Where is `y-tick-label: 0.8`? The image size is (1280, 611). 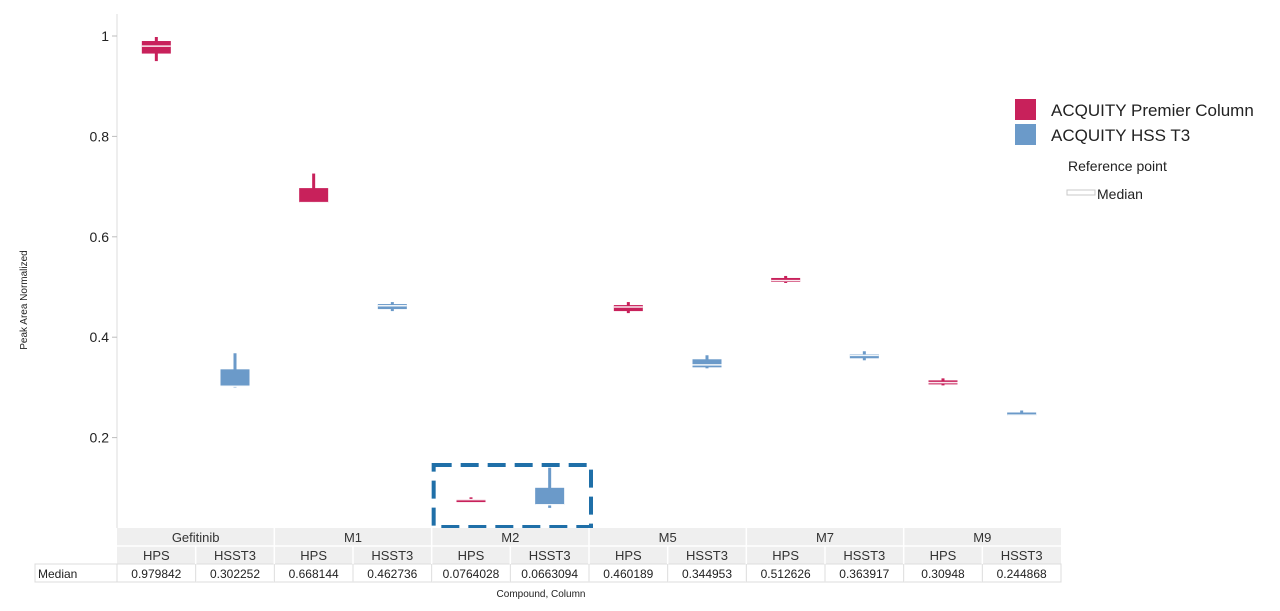
y-tick-label: 0.8 is located at coordinates (100, 136).